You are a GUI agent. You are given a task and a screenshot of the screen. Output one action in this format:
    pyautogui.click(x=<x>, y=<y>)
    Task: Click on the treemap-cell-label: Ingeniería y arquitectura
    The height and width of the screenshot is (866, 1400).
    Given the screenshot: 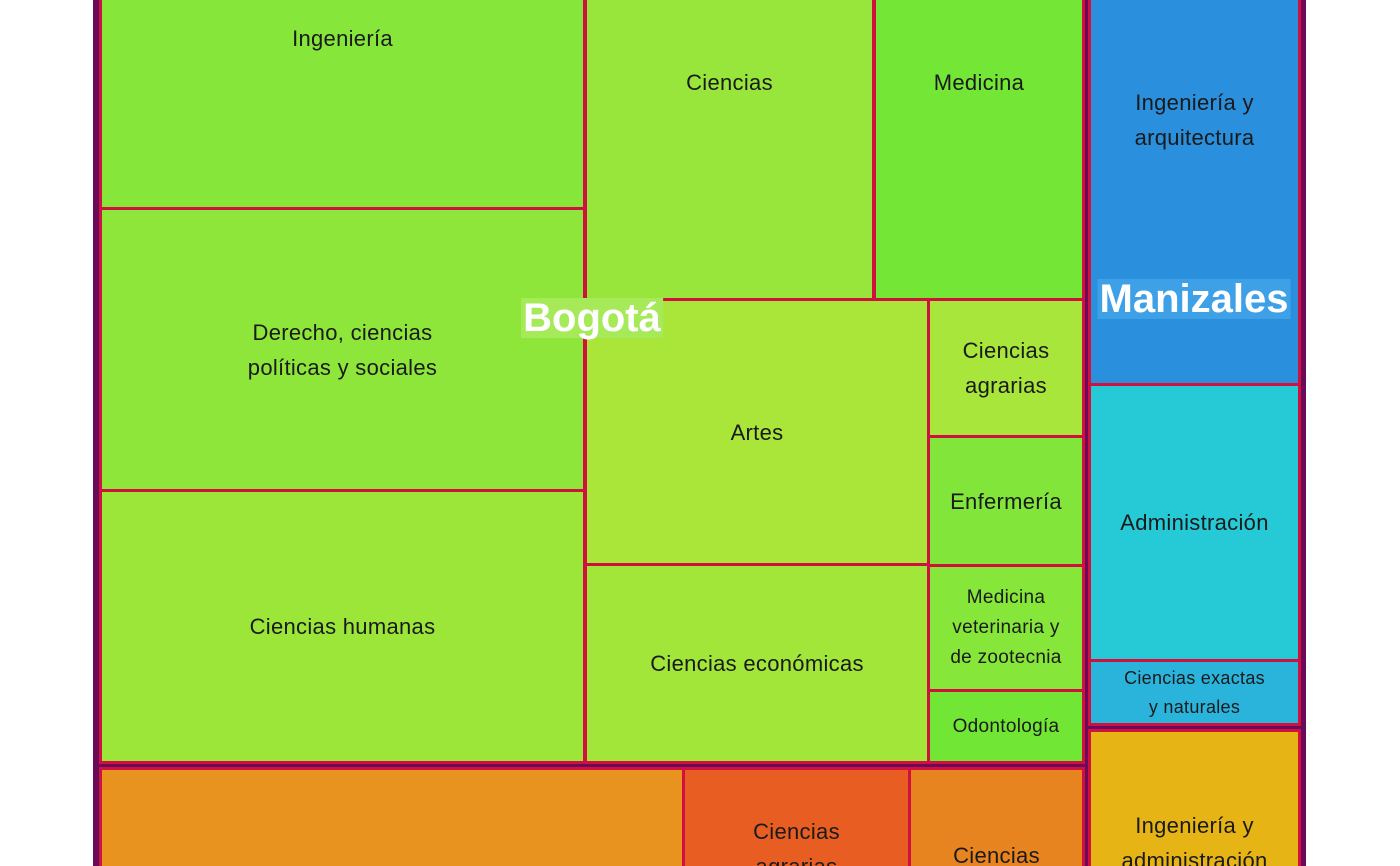 What is the action you would take?
    pyautogui.click(x=1194, y=120)
    